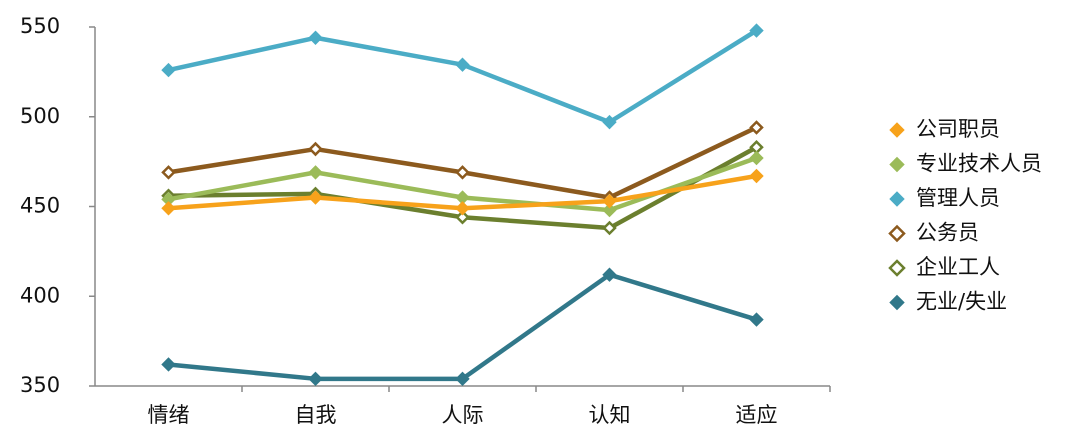  Describe the element at coordinates (958, 129) in the screenshot. I see `legend-label: 公司职员` at that location.